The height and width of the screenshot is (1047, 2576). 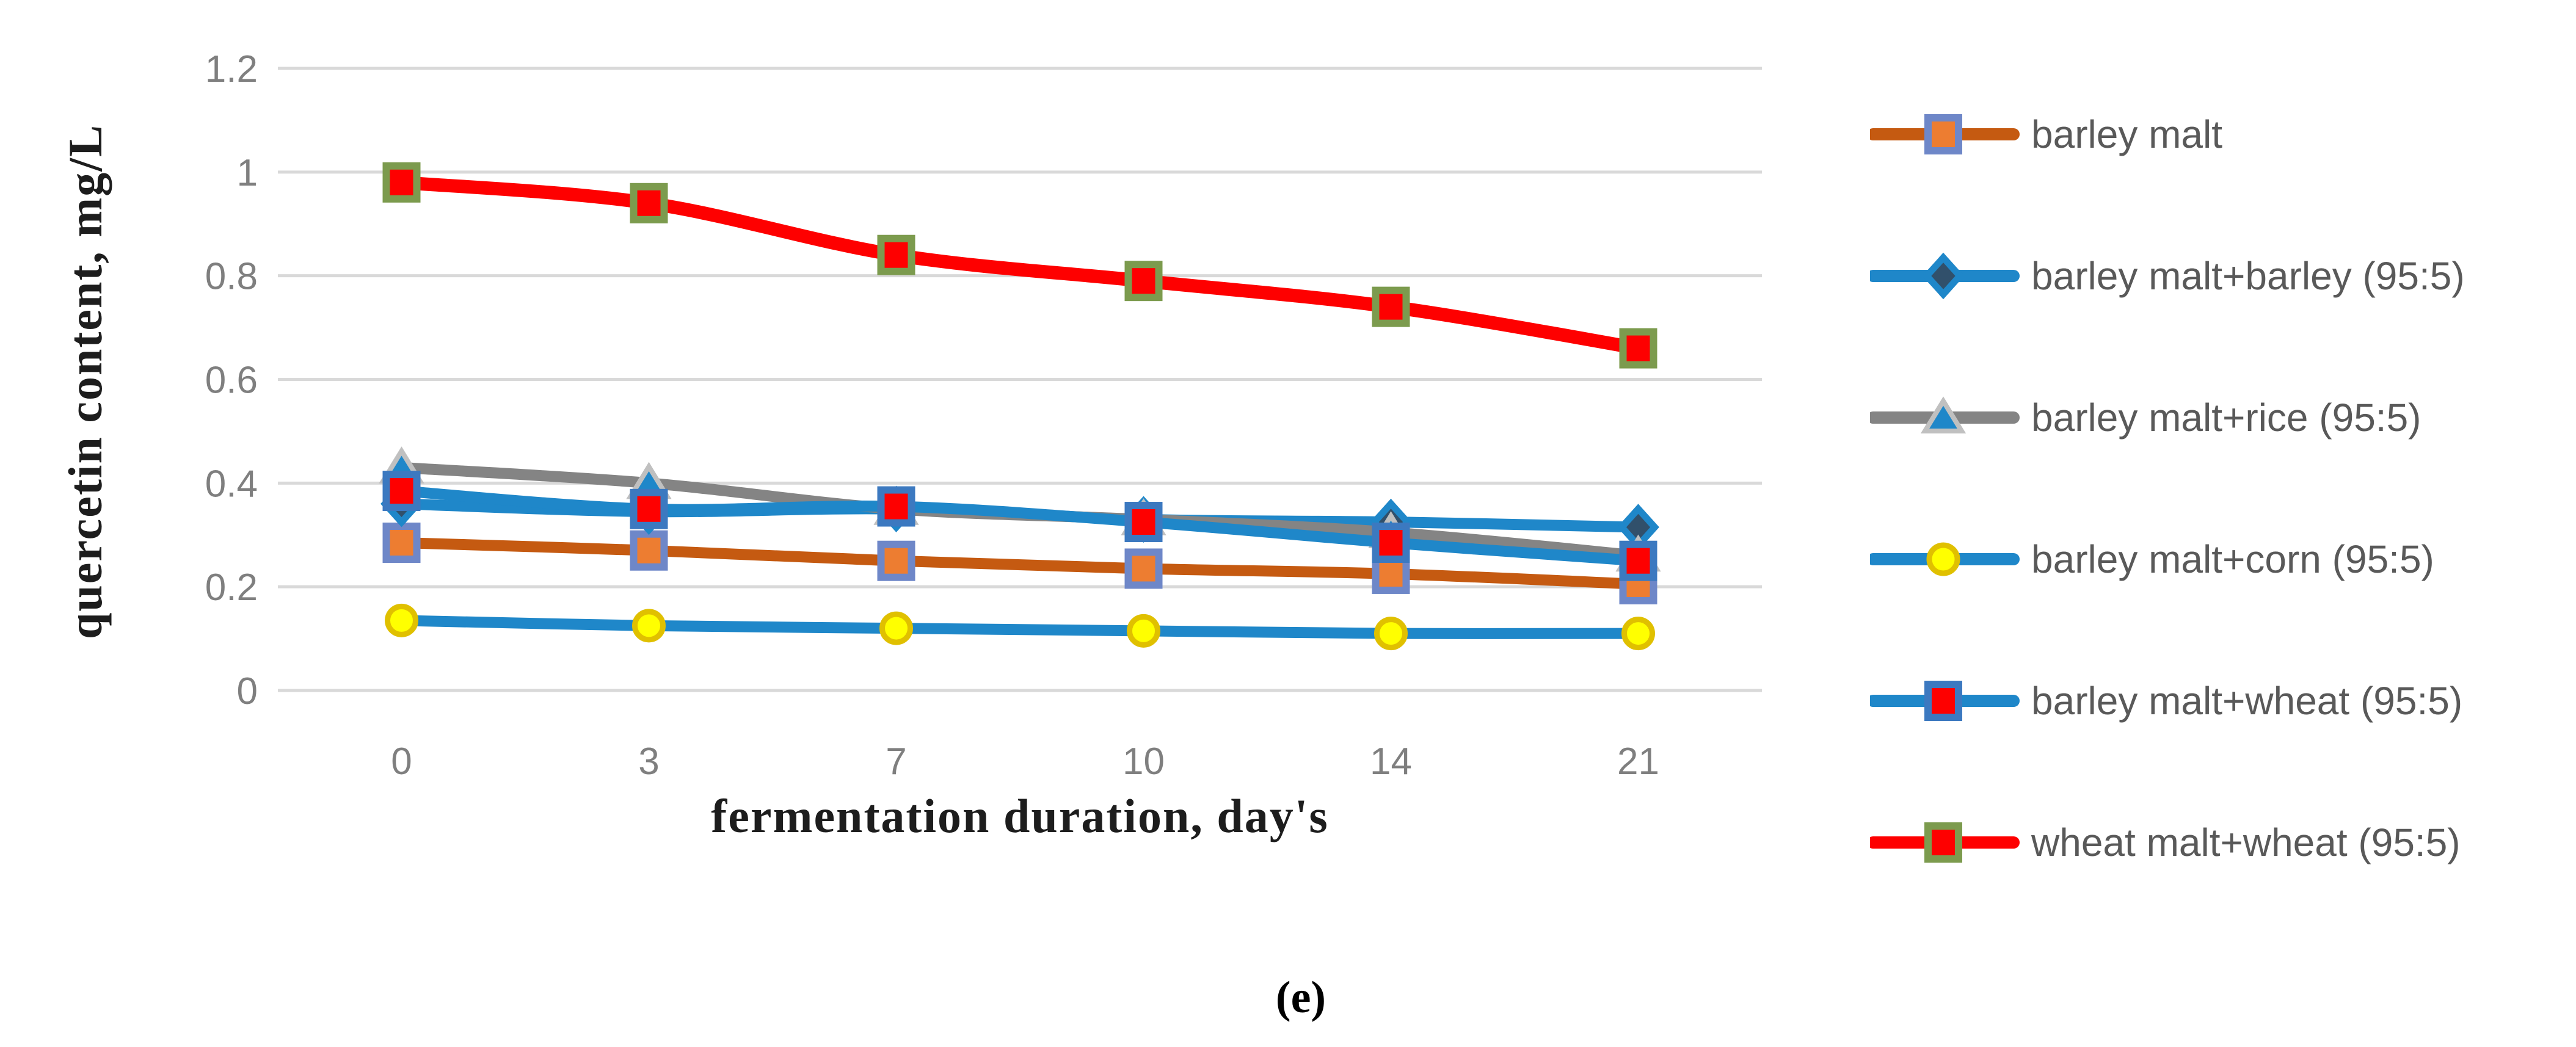 What do you see at coordinates (85, 381) in the screenshot?
I see `y-axis-title: quercetin content, mg/L` at bounding box center [85, 381].